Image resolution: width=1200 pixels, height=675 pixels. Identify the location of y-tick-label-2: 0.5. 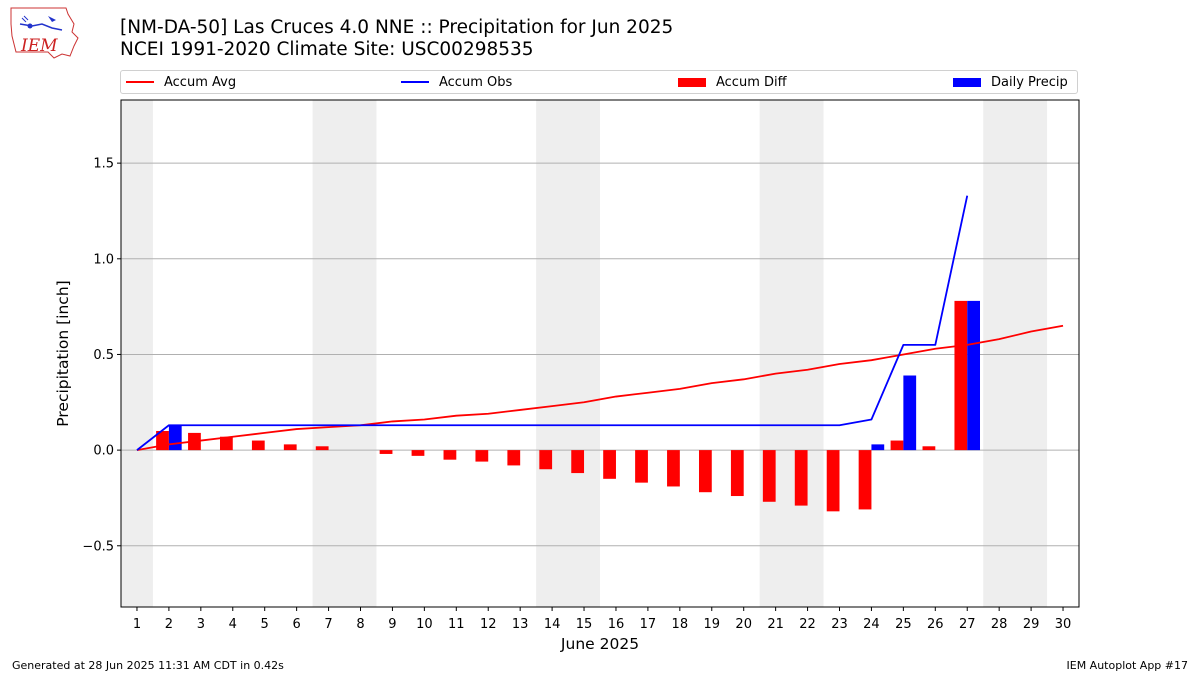
(103, 355).